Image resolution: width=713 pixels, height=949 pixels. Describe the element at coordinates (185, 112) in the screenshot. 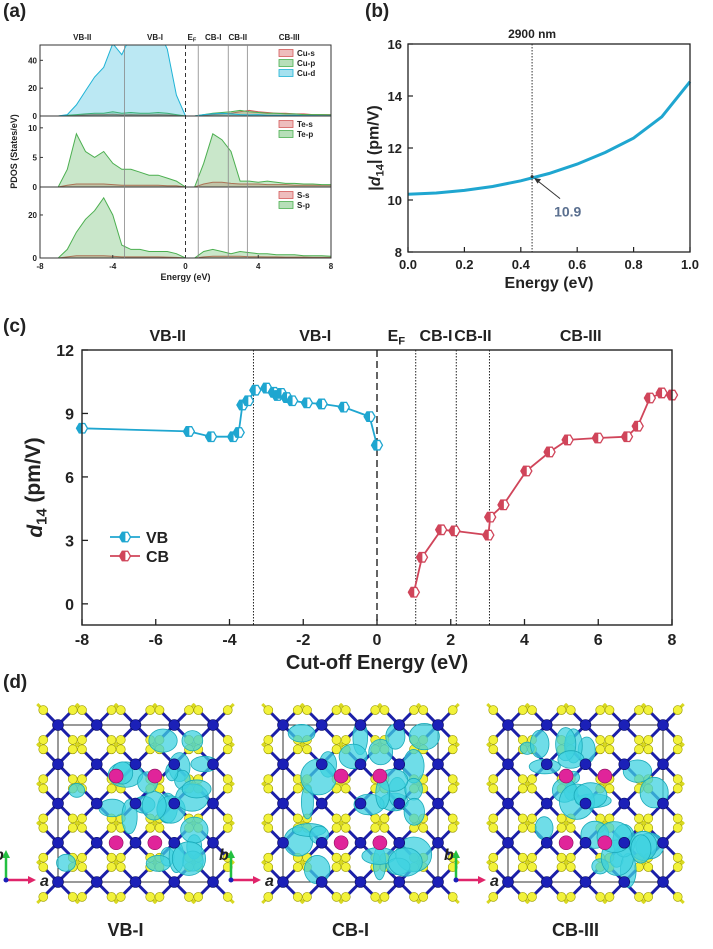

I see `pdos-line` at that location.